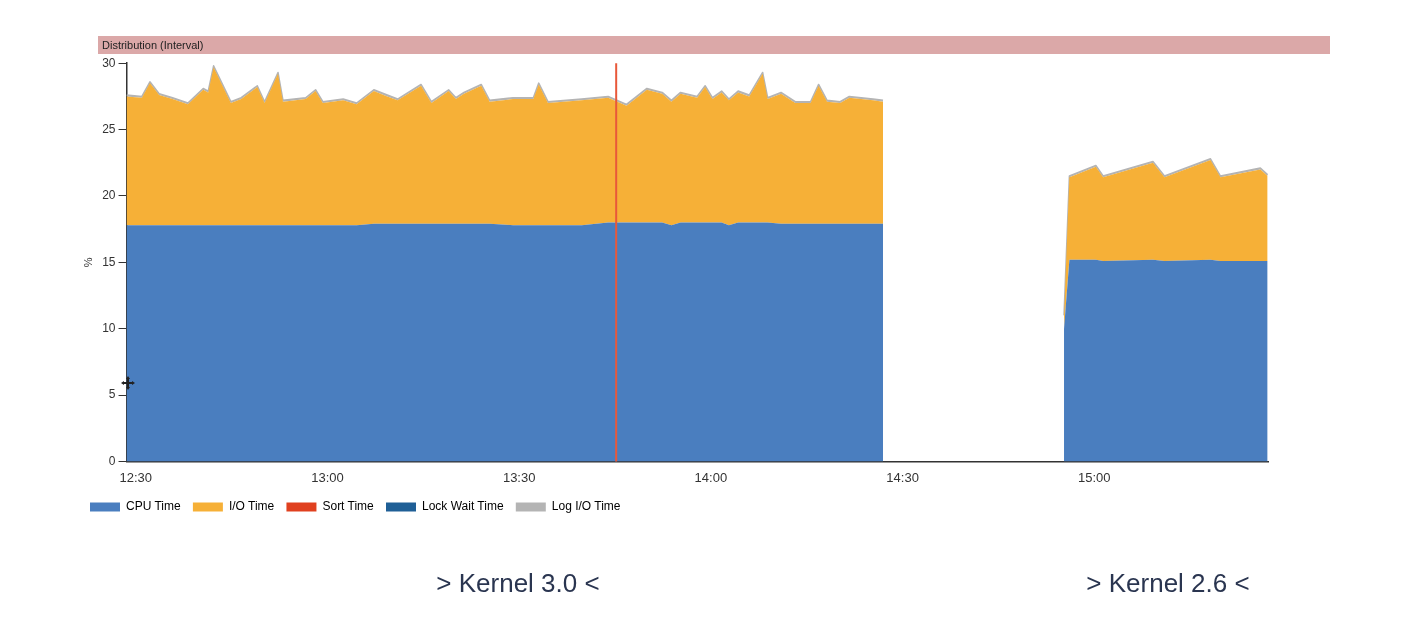 This screenshot has width=1411, height=621. What do you see at coordinates (1094, 477) in the screenshot?
I see `x-tick-label: 15:00` at bounding box center [1094, 477].